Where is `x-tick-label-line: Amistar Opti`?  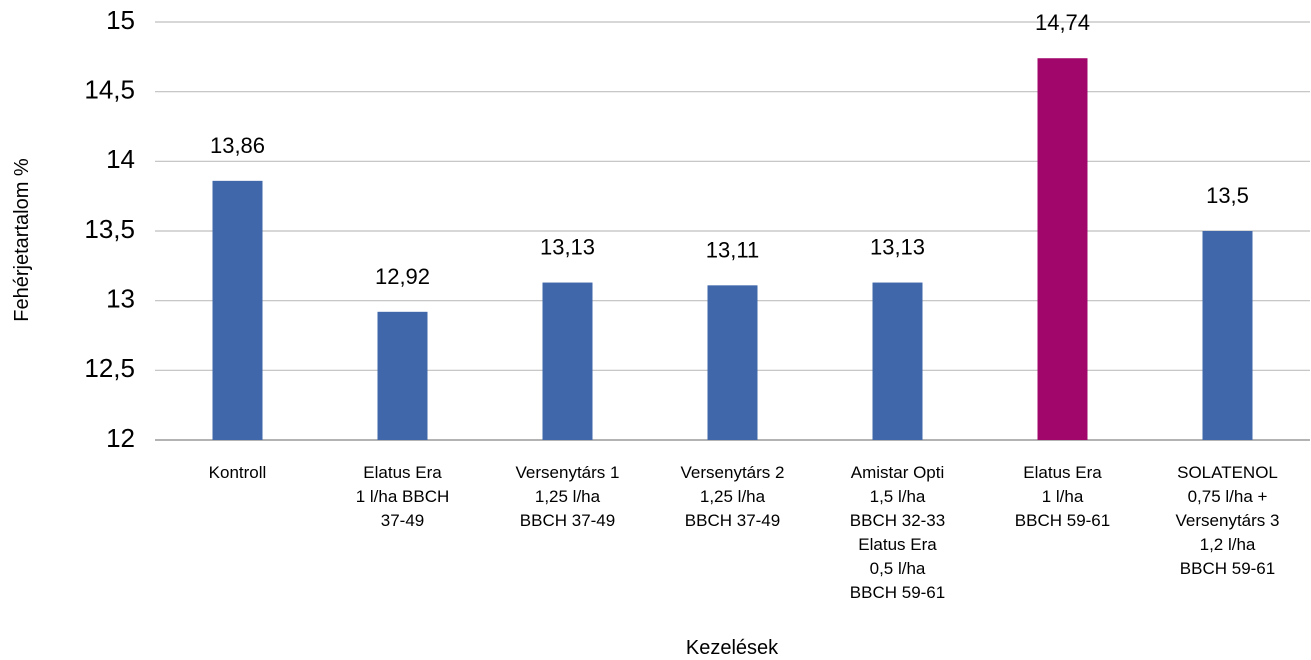
x-tick-label-line: Amistar Opti is located at coordinates (898, 472).